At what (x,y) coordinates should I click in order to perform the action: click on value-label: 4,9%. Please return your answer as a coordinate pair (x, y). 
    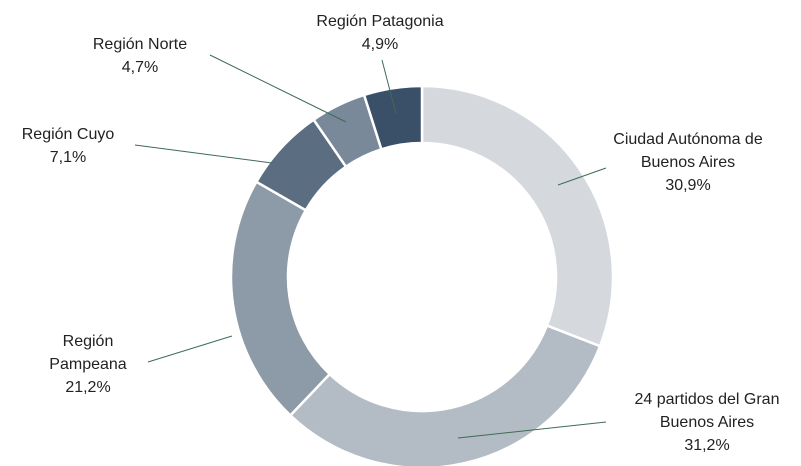
    Looking at the image, I should click on (380, 44).